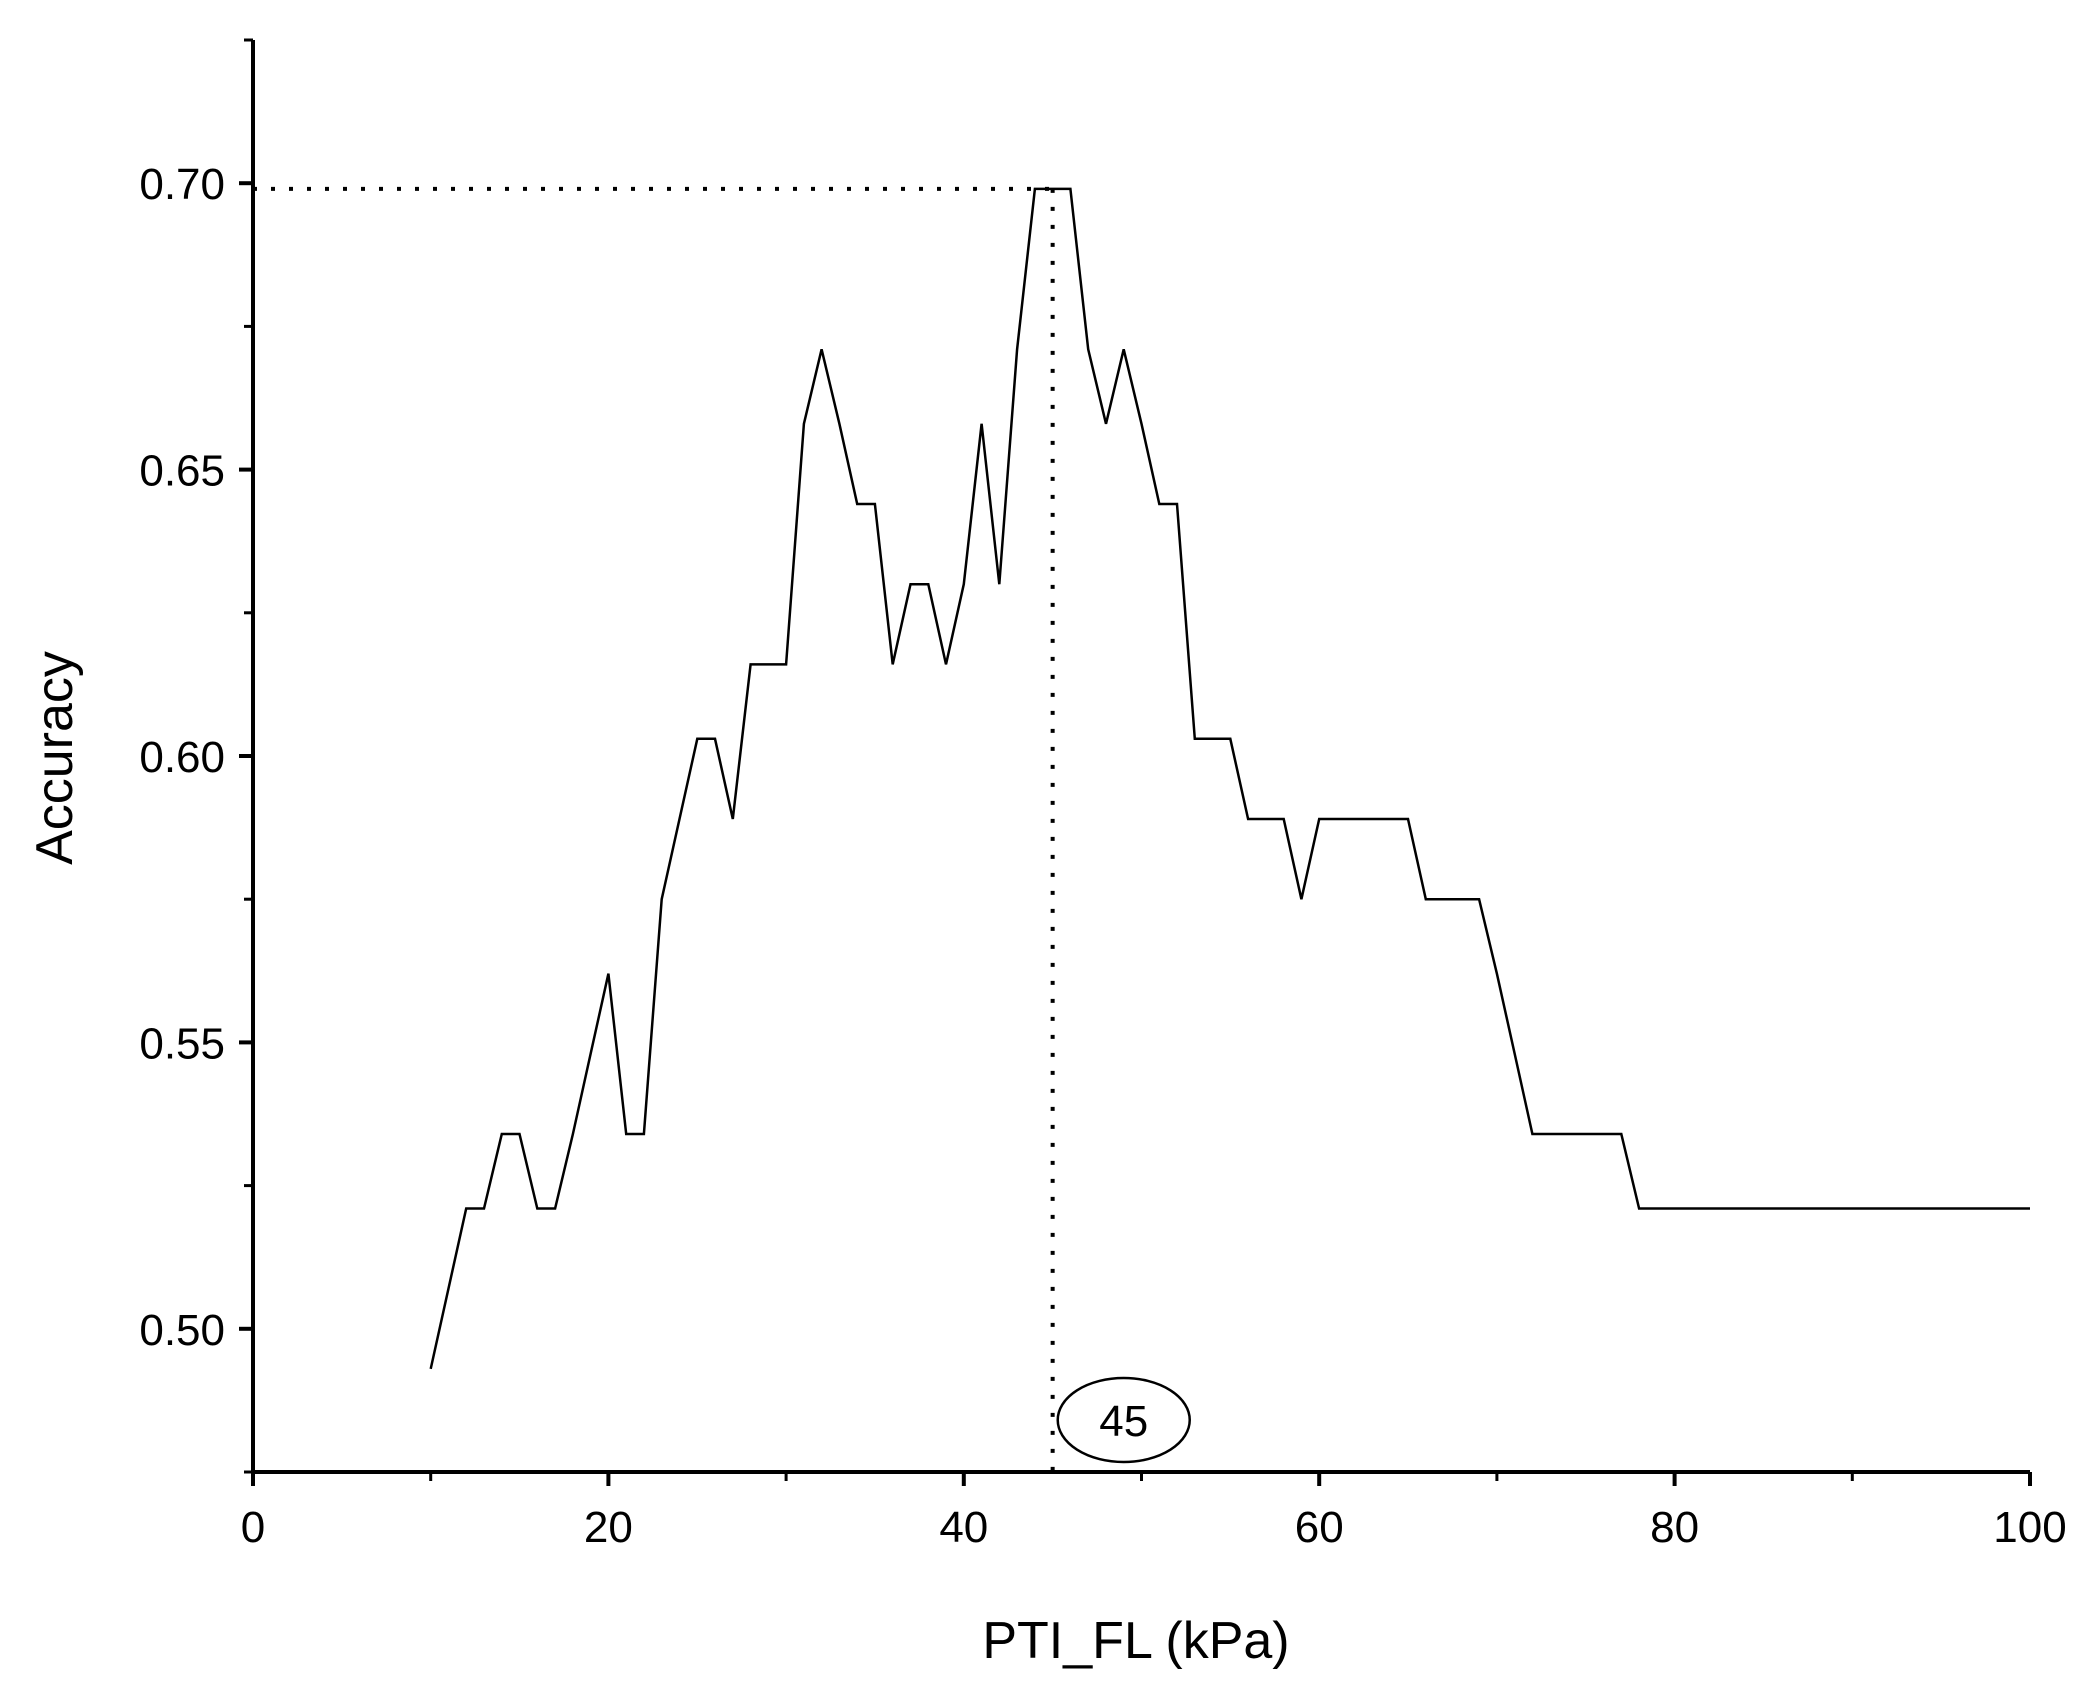 The height and width of the screenshot is (1691, 2095). I want to click on x-tick-label: 100, so click(2029, 1527).